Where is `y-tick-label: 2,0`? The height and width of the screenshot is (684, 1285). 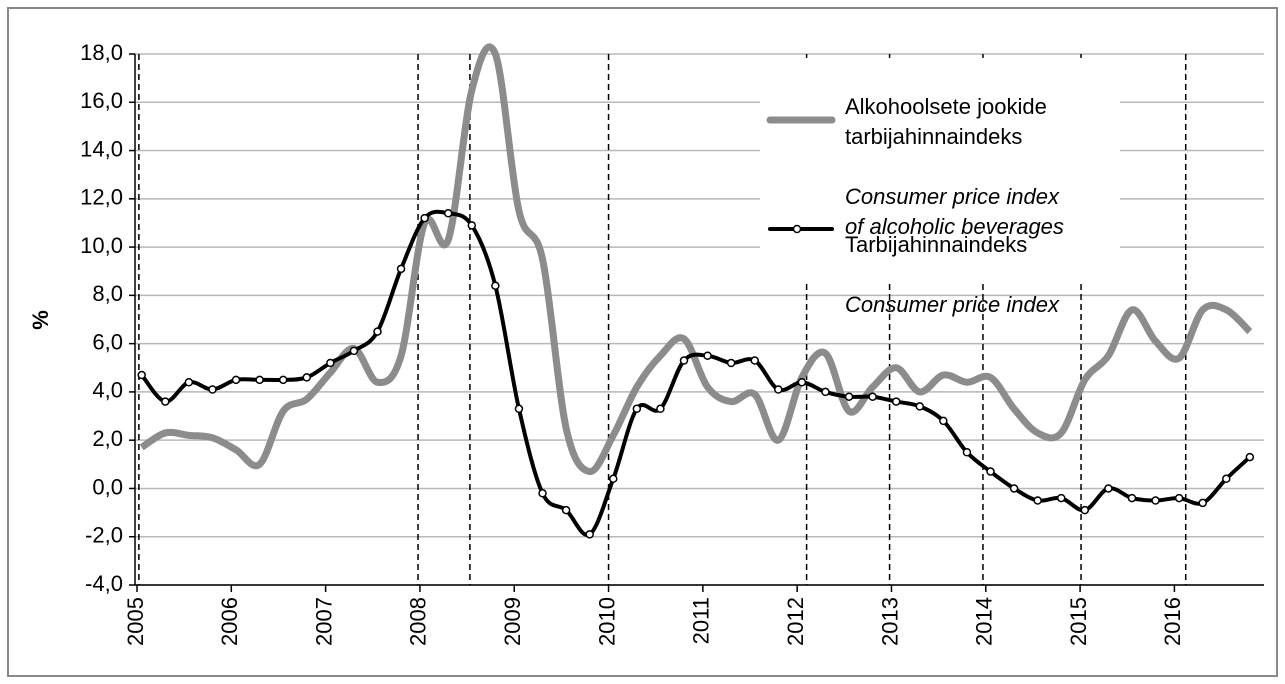
y-tick-label: 2,0 is located at coordinates (107, 438).